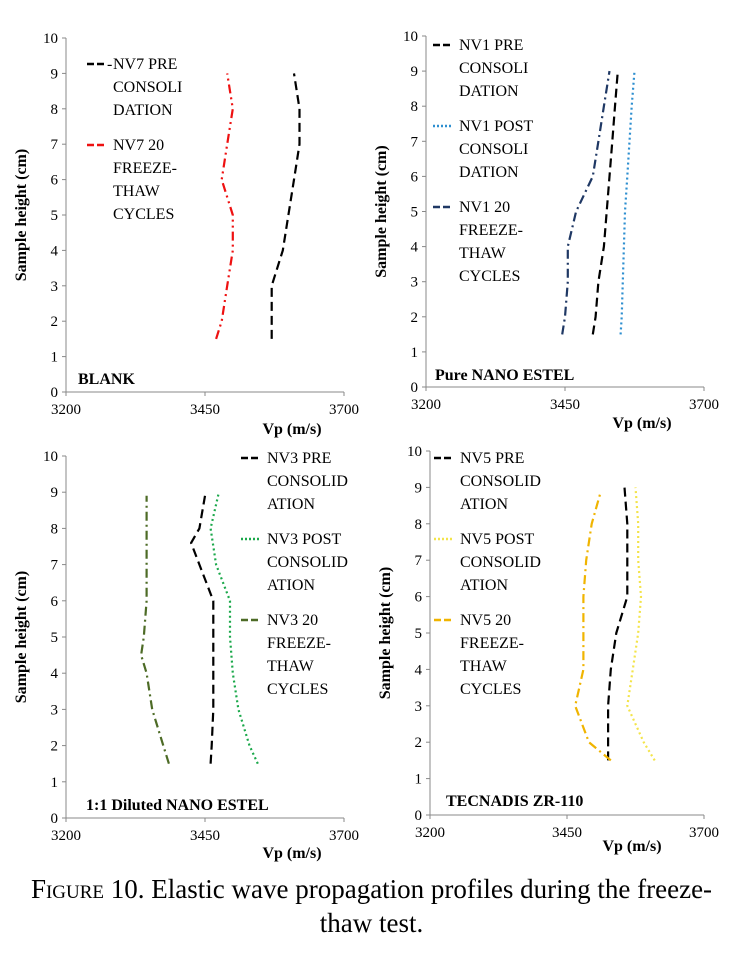 The width and height of the screenshot is (743, 958). Describe the element at coordinates (106, 379) in the screenshot. I see `panel-label: BLANK` at that location.